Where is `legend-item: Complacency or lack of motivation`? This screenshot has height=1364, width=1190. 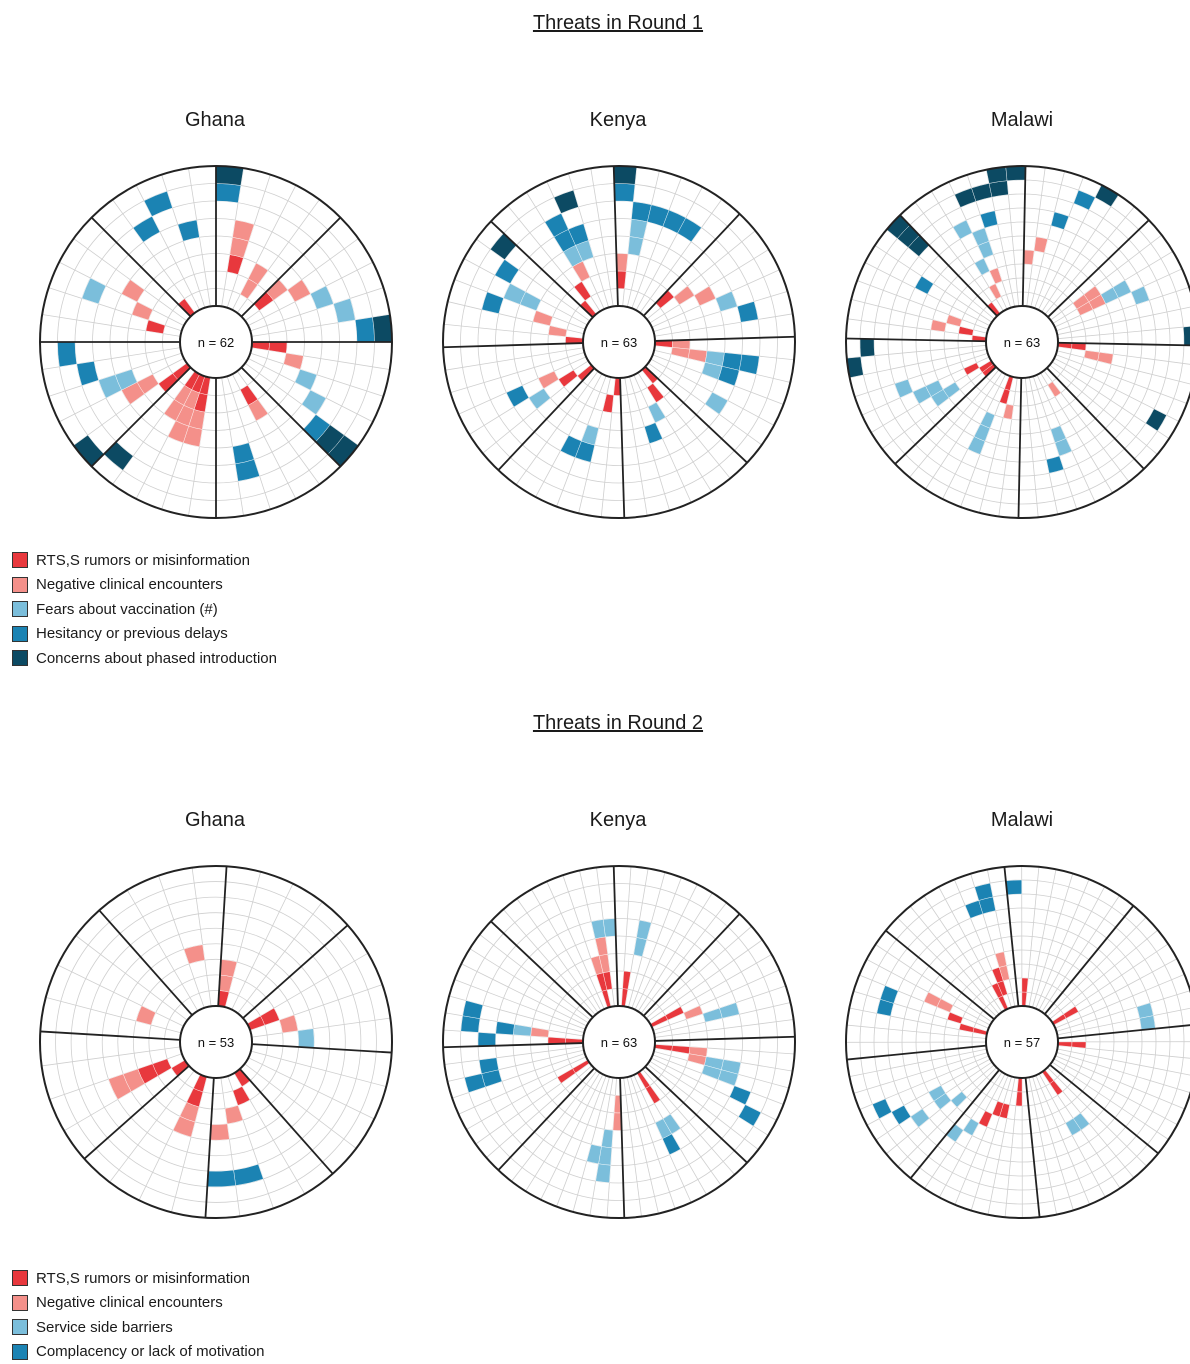 legend-item: Complacency or lack of motivation is located at coordinates (138, 1352).